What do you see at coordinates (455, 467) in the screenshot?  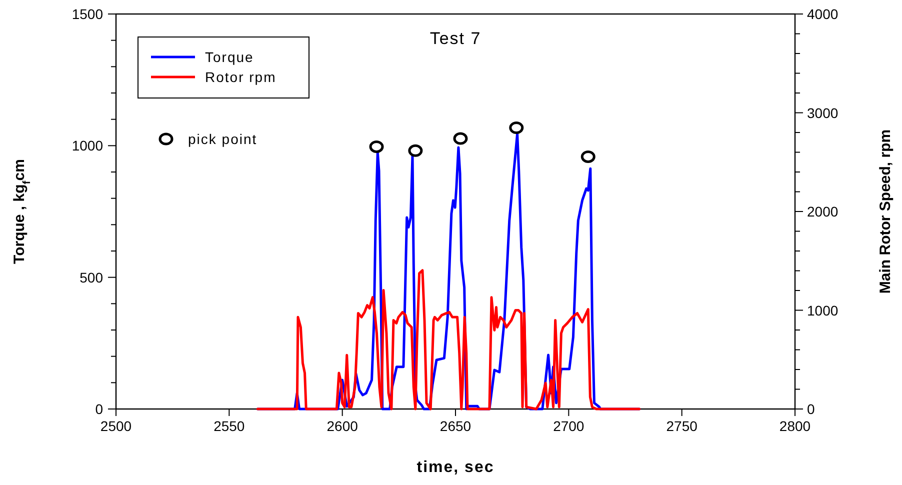 I see `x-axis-title: time, sec` at bounding box center [455, 467].